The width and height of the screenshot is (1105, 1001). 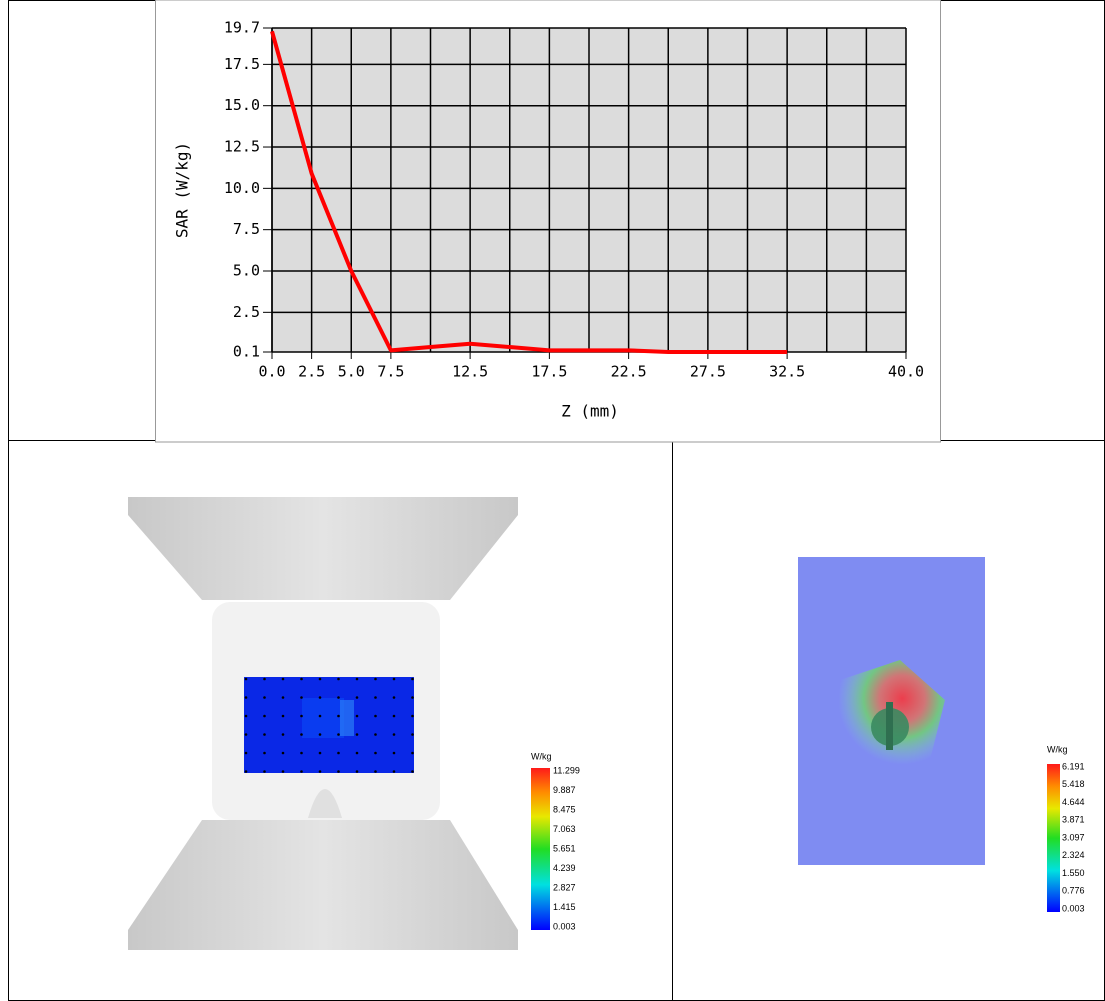 I want to click on colorbar-label: 7.063, so click(x=564, y=829).